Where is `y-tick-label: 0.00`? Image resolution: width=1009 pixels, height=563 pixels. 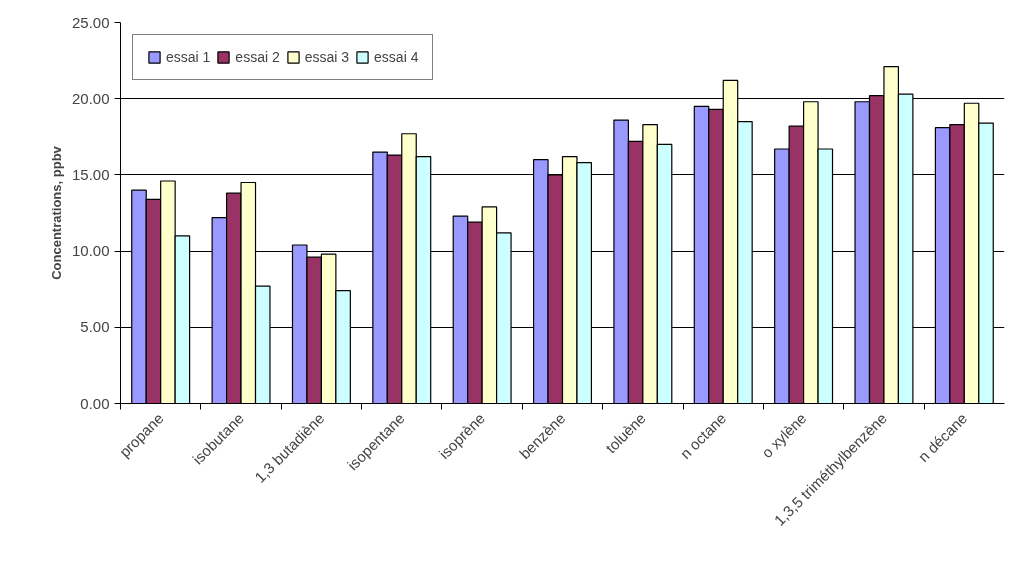
y-tick-label: 0.00 is located at coordinates (95, 403).